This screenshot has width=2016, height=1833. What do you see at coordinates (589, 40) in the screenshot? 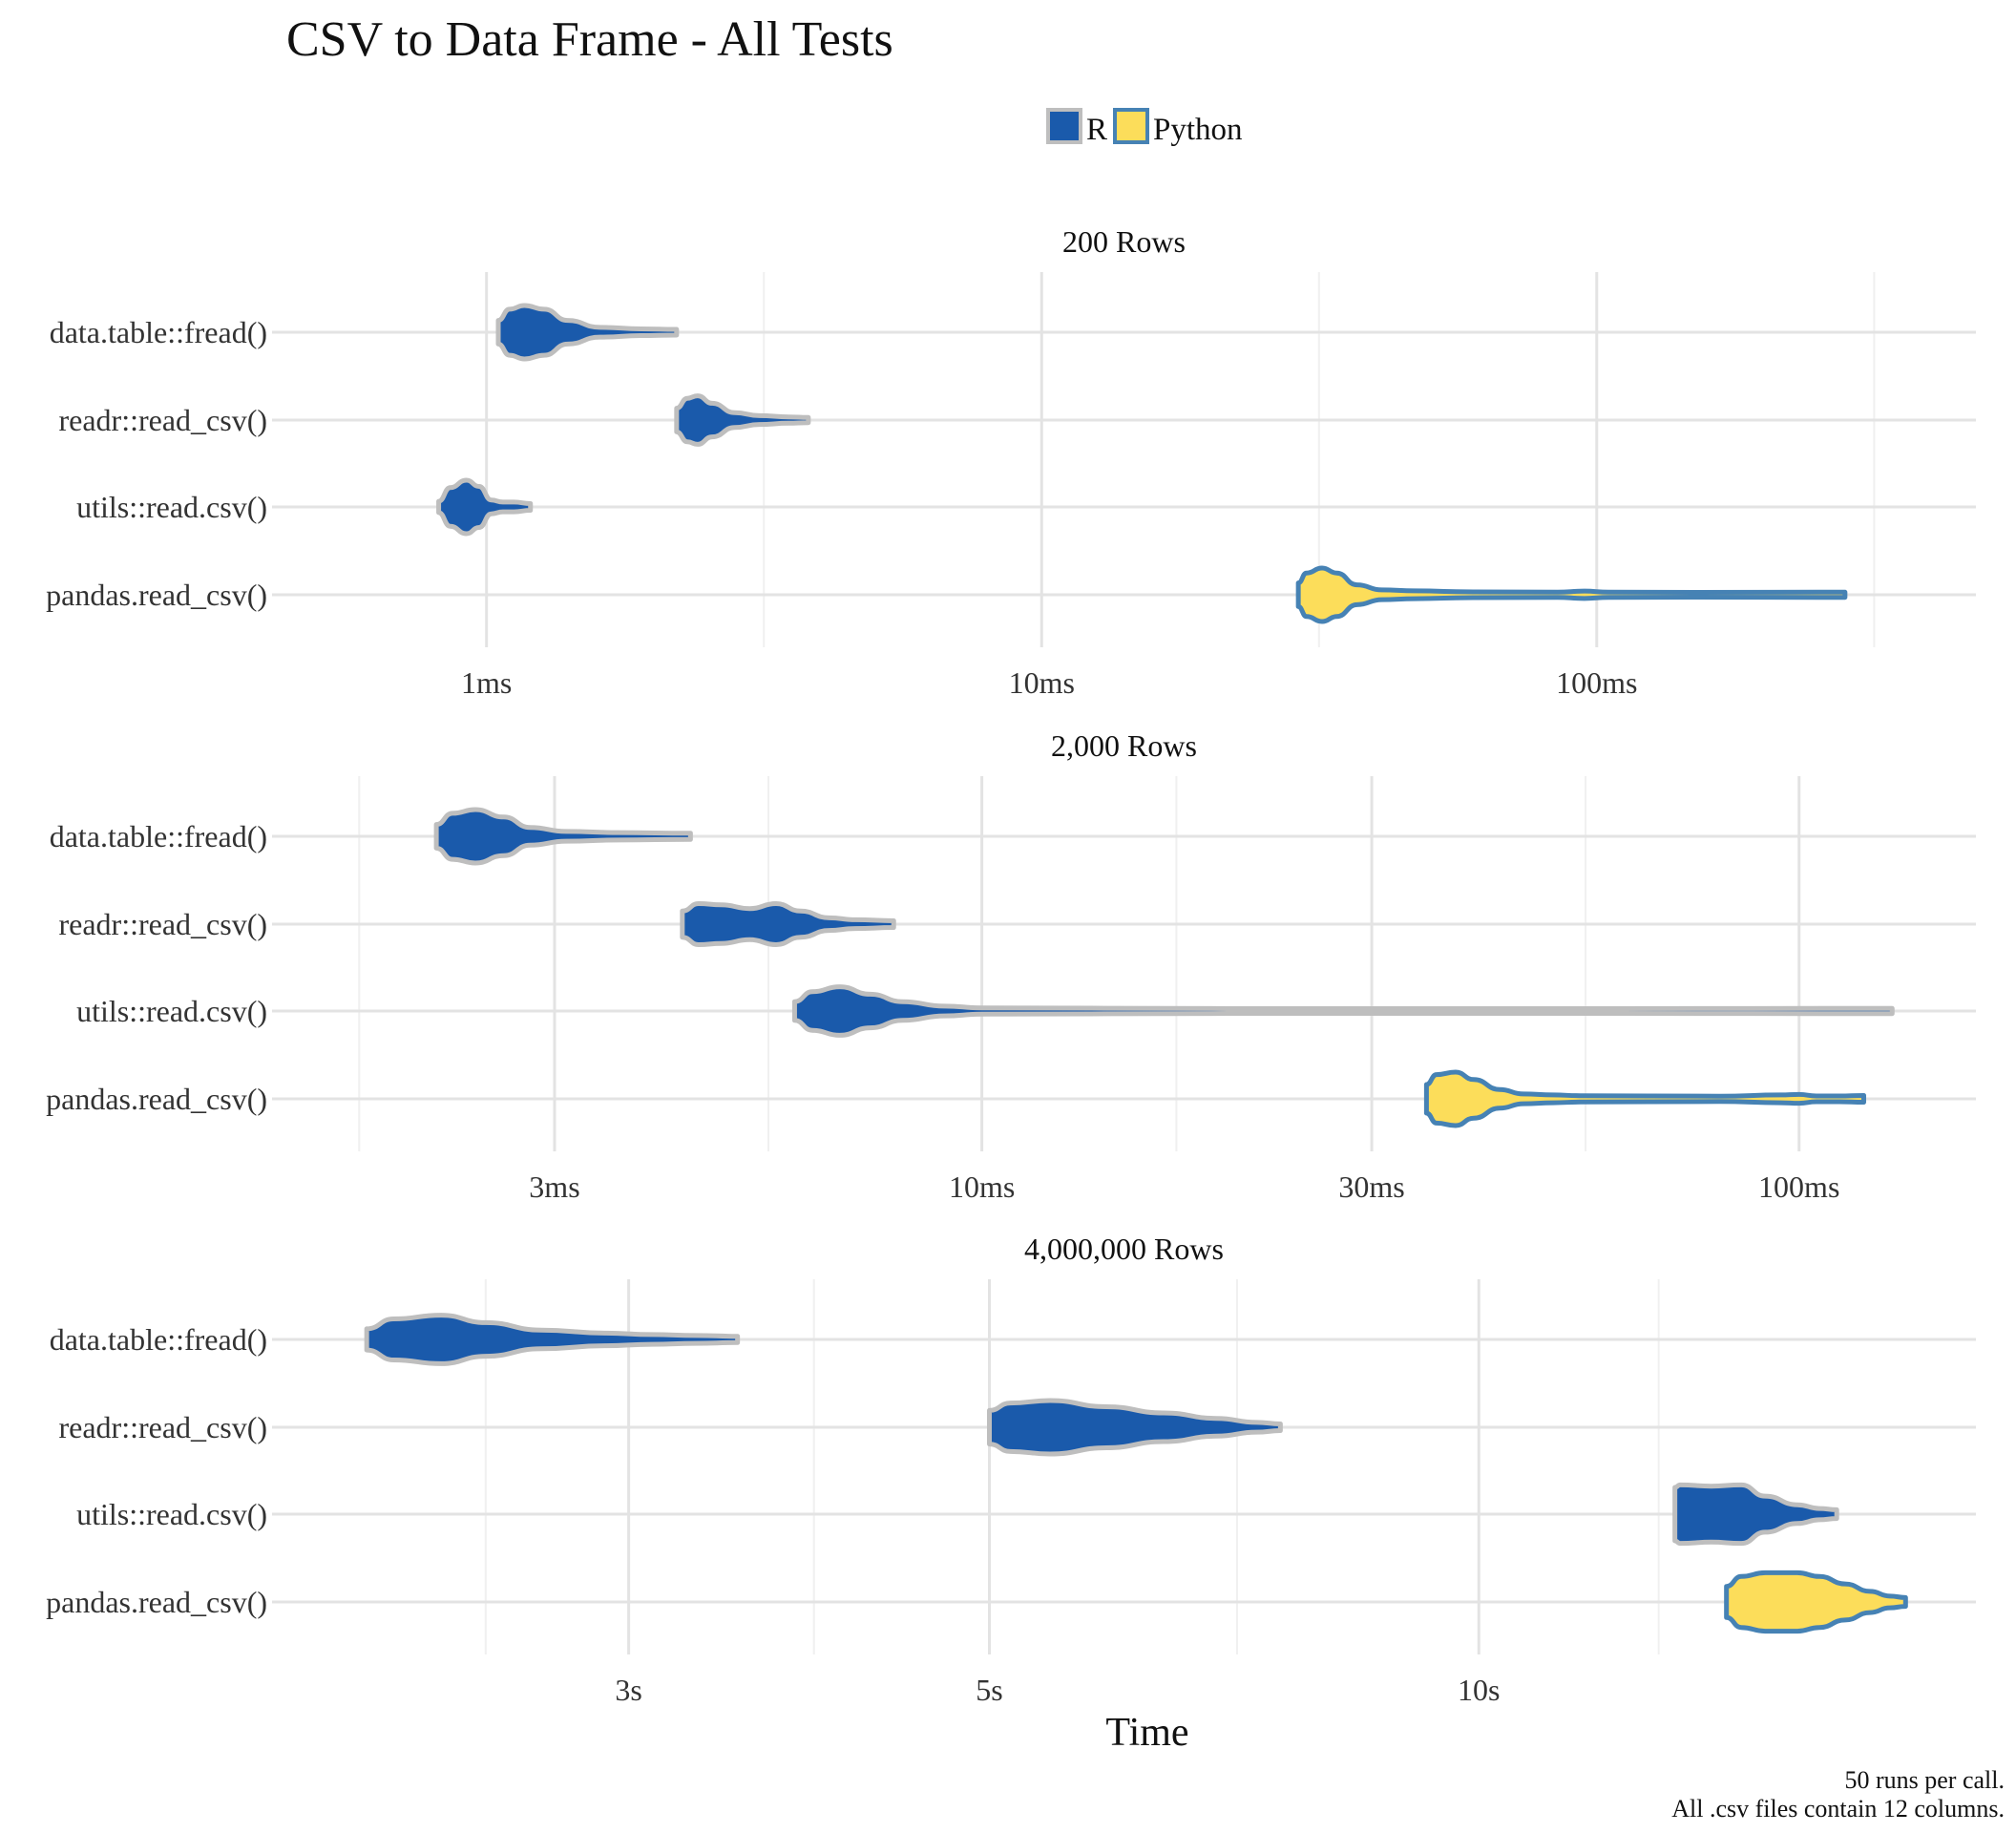
I see `chart-title: CSV to Data Frame - All Tests` at bounding box center [589, 40].